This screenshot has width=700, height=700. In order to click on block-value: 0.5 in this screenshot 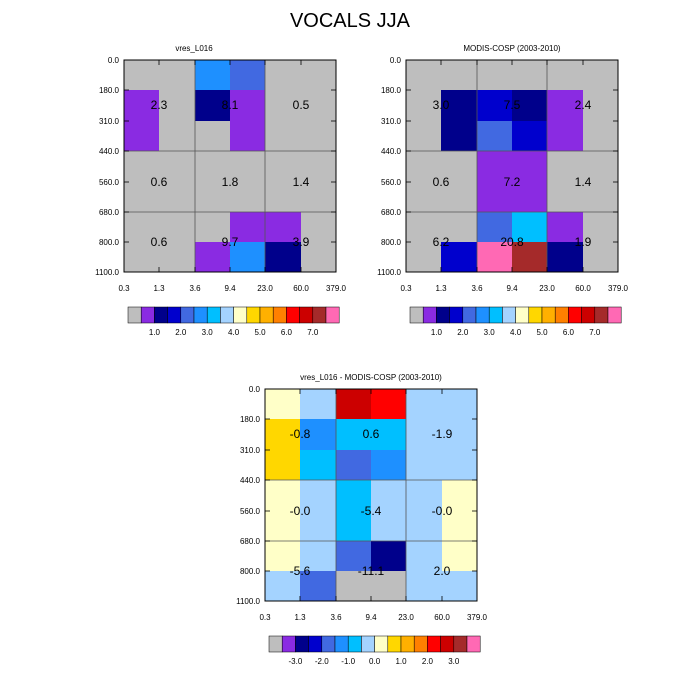, I will do `click(301, 105)`.